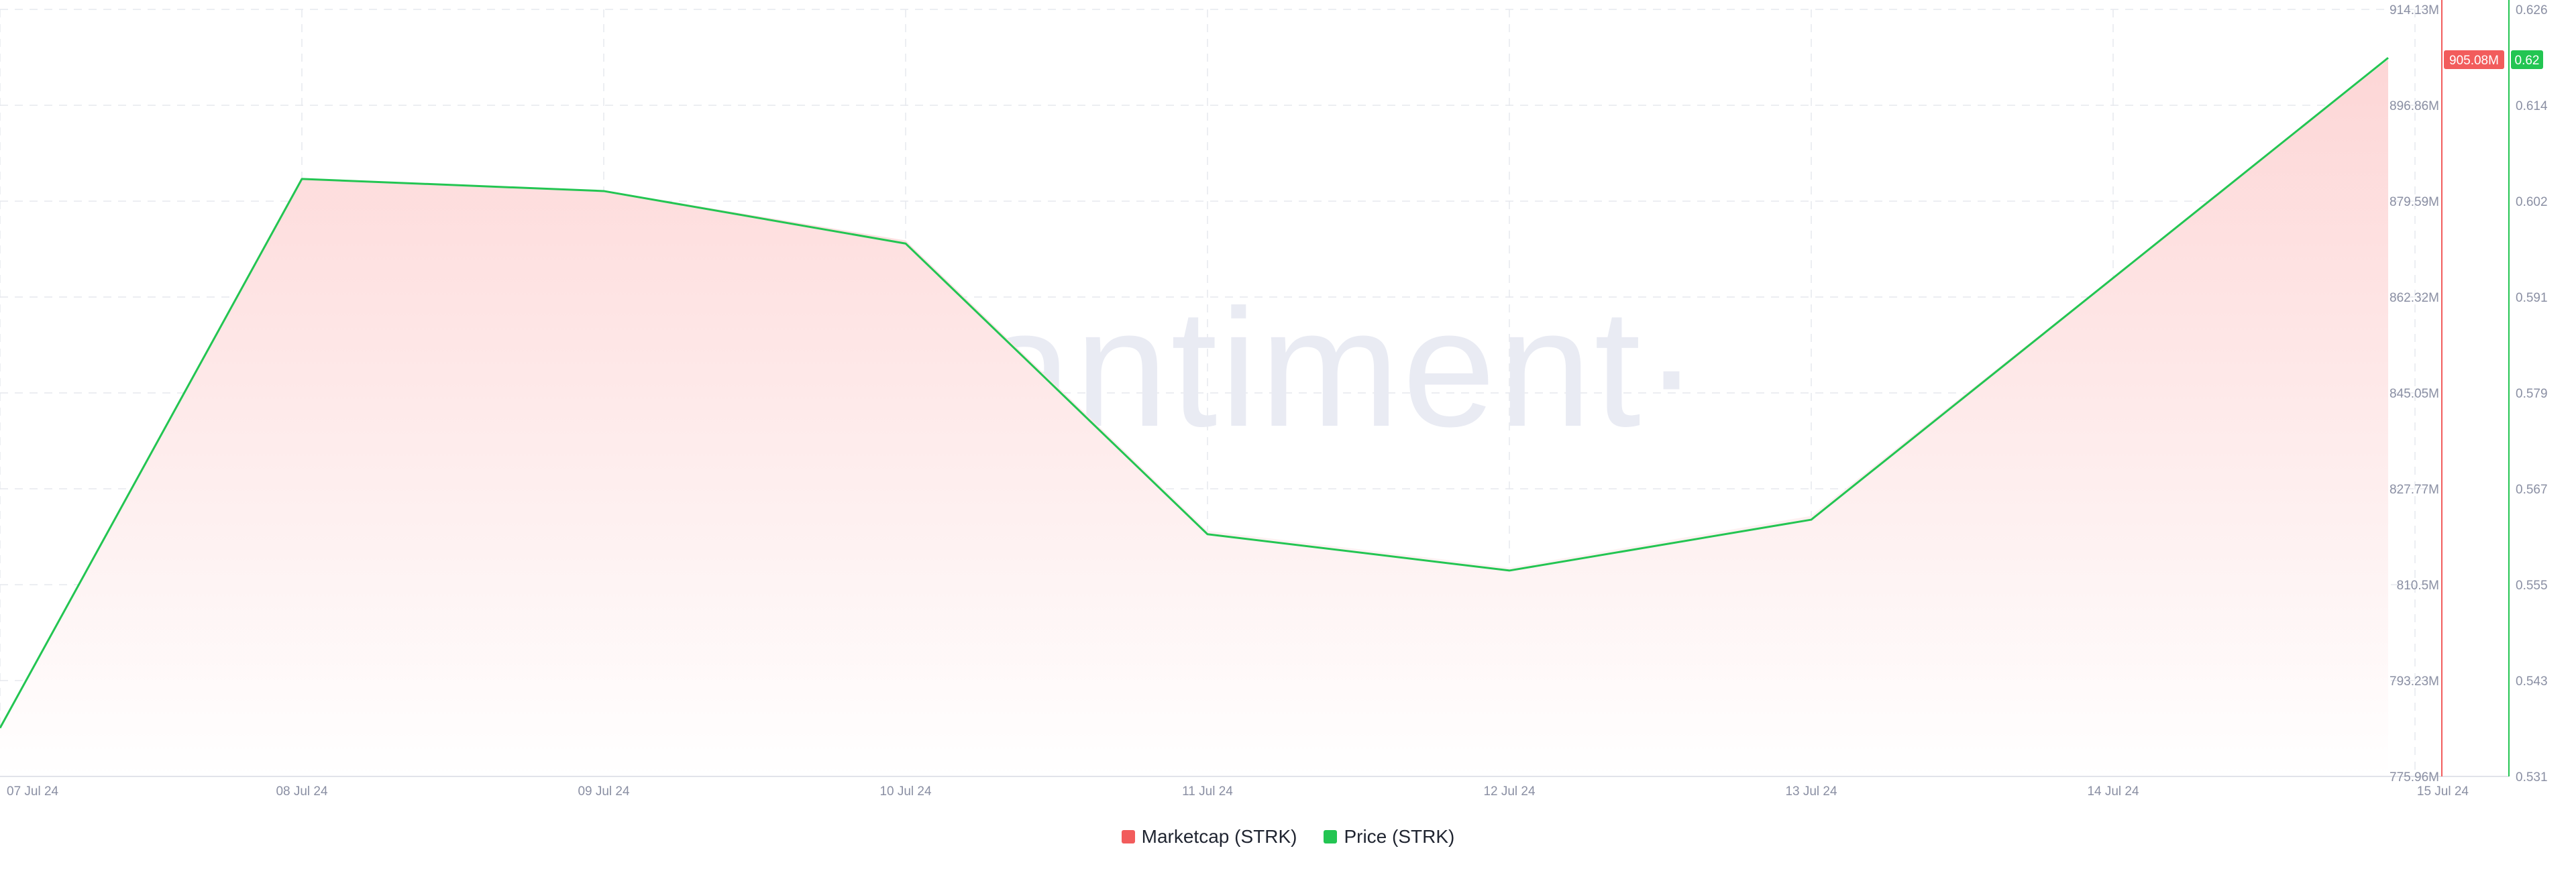 Image resolution: width=2576 pixels, height=875 pixels. Describe the element at coordinates (2443, 791) in the screenshot. I see `x-tick-label: 15 Jul 24` at that location.